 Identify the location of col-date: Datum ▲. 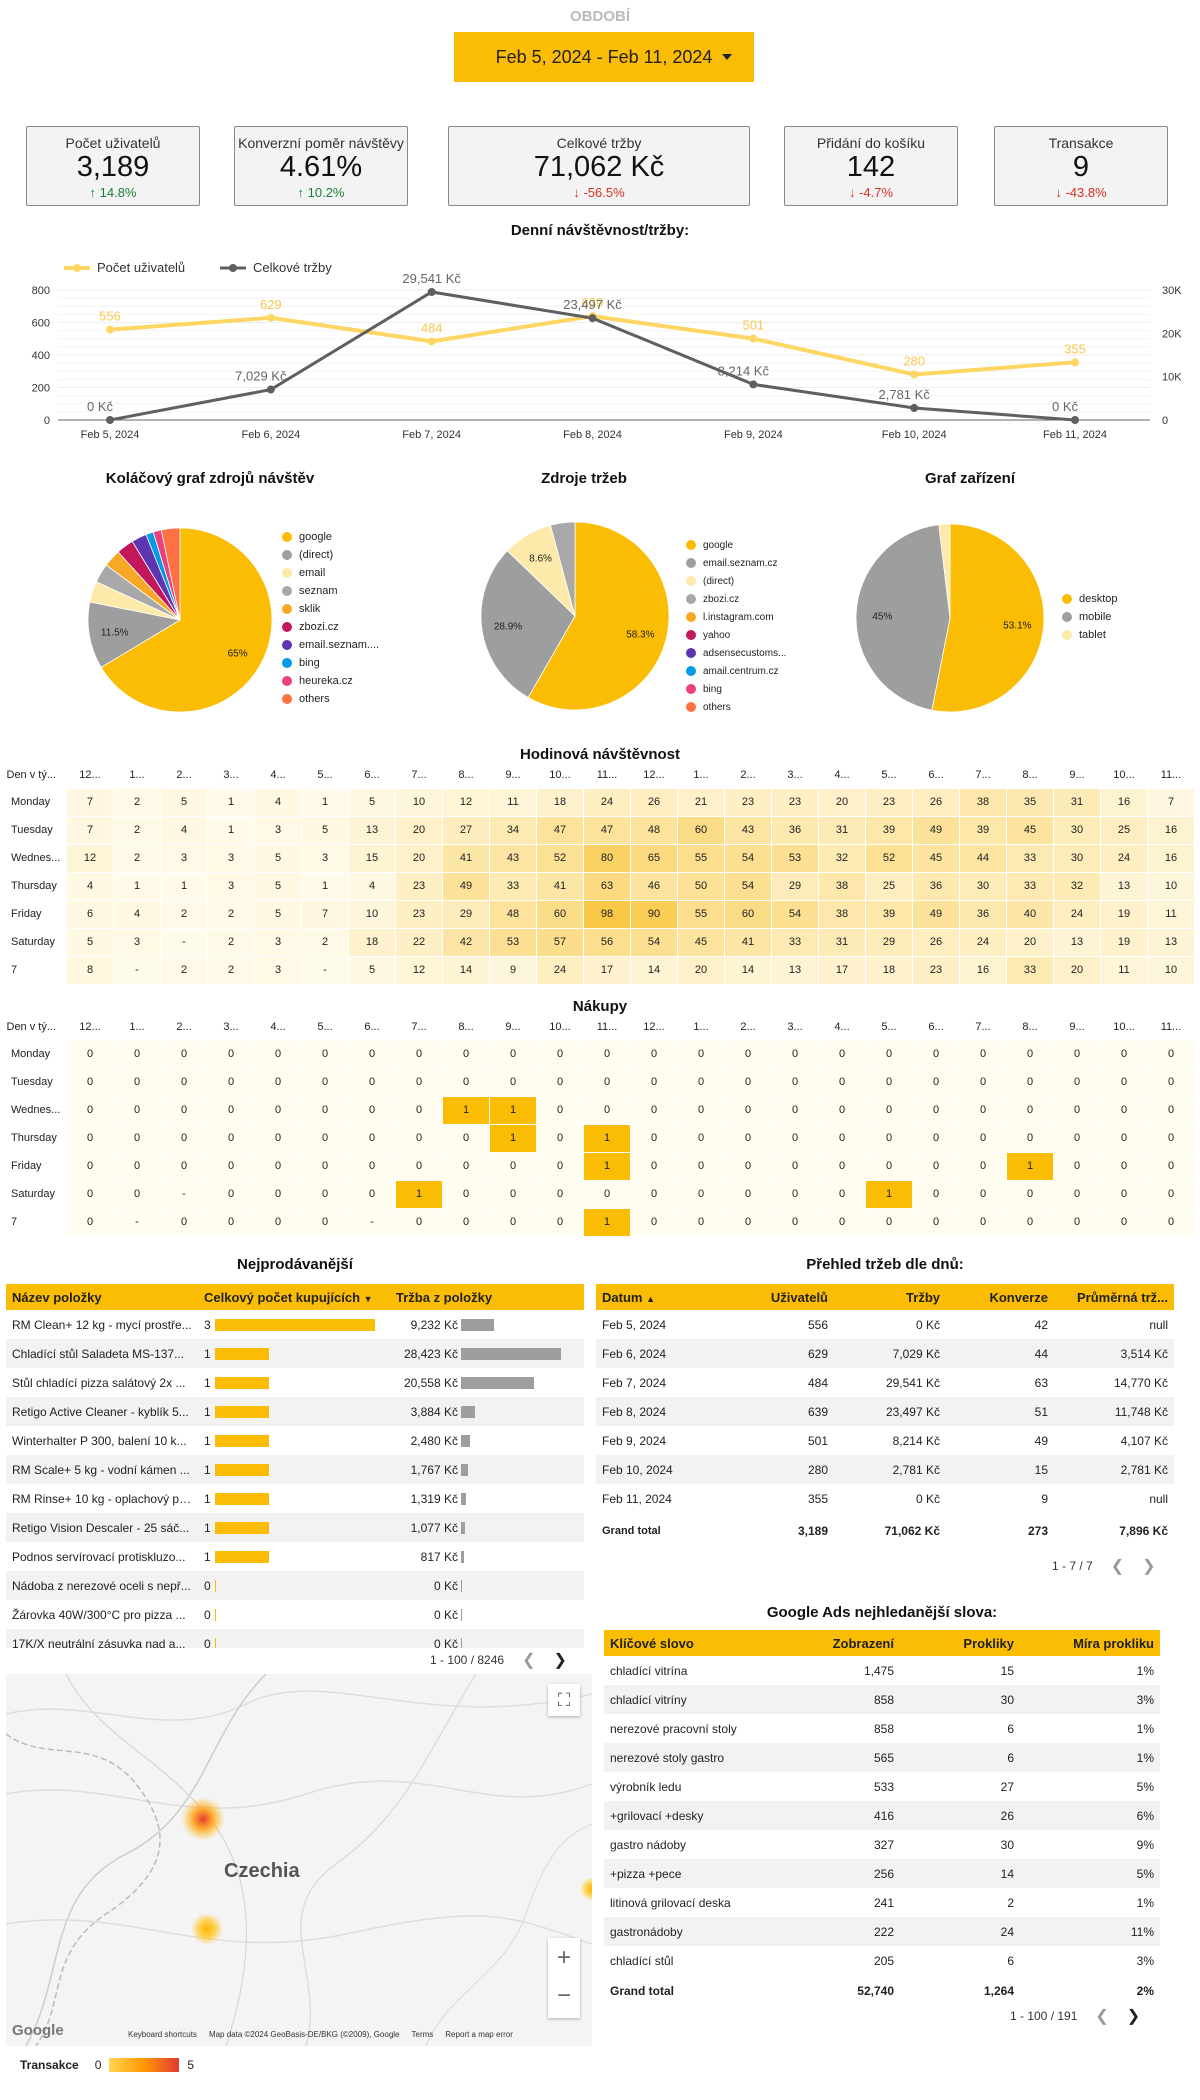
(660, 1297).